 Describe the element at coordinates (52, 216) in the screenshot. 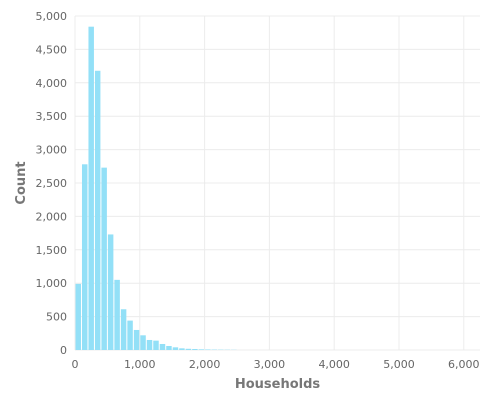

I see `y-tick-label: 2,000` at that location.